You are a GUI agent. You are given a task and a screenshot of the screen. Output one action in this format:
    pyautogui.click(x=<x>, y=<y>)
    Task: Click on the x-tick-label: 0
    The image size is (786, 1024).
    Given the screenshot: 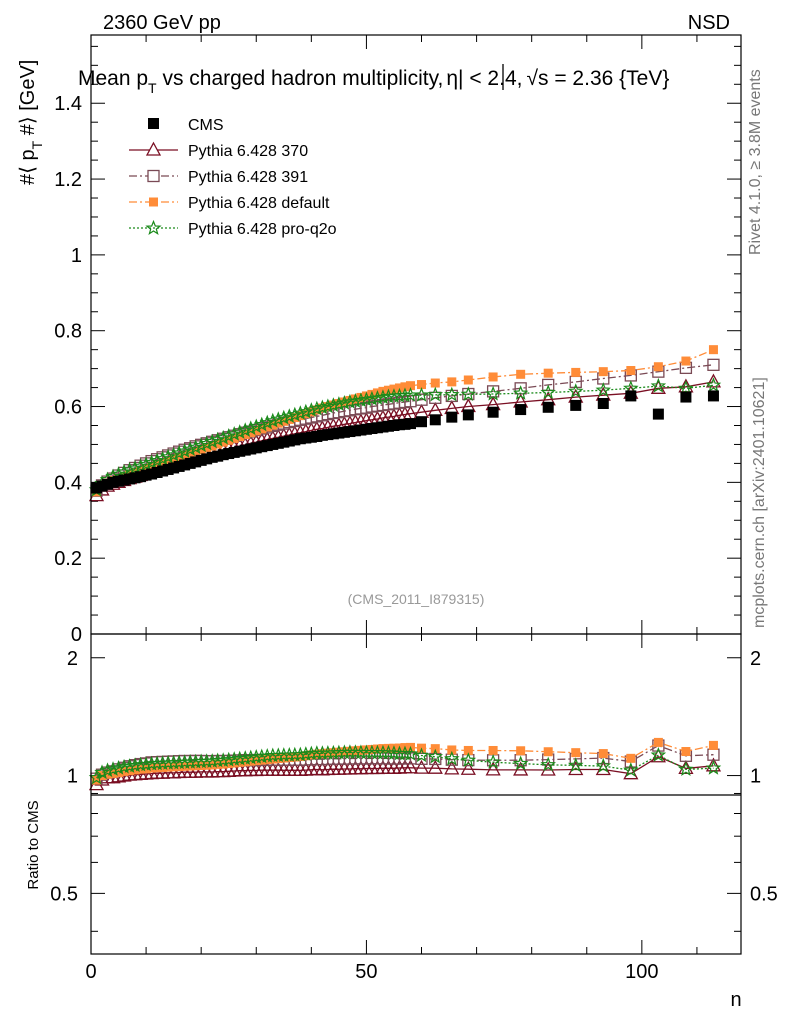 What is the action you would take?
    pyautogui.click(x=90, y=972)
    